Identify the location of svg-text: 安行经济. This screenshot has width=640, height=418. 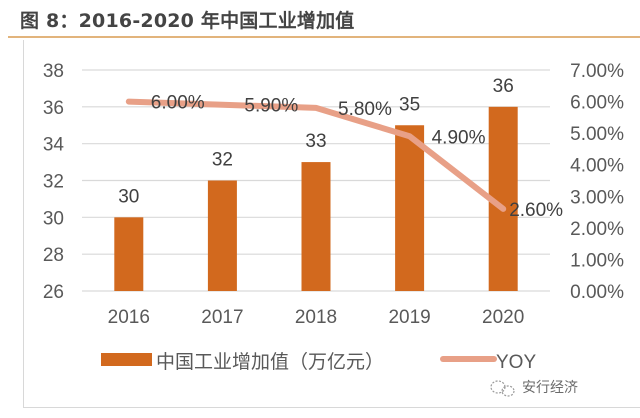
(550, 388).